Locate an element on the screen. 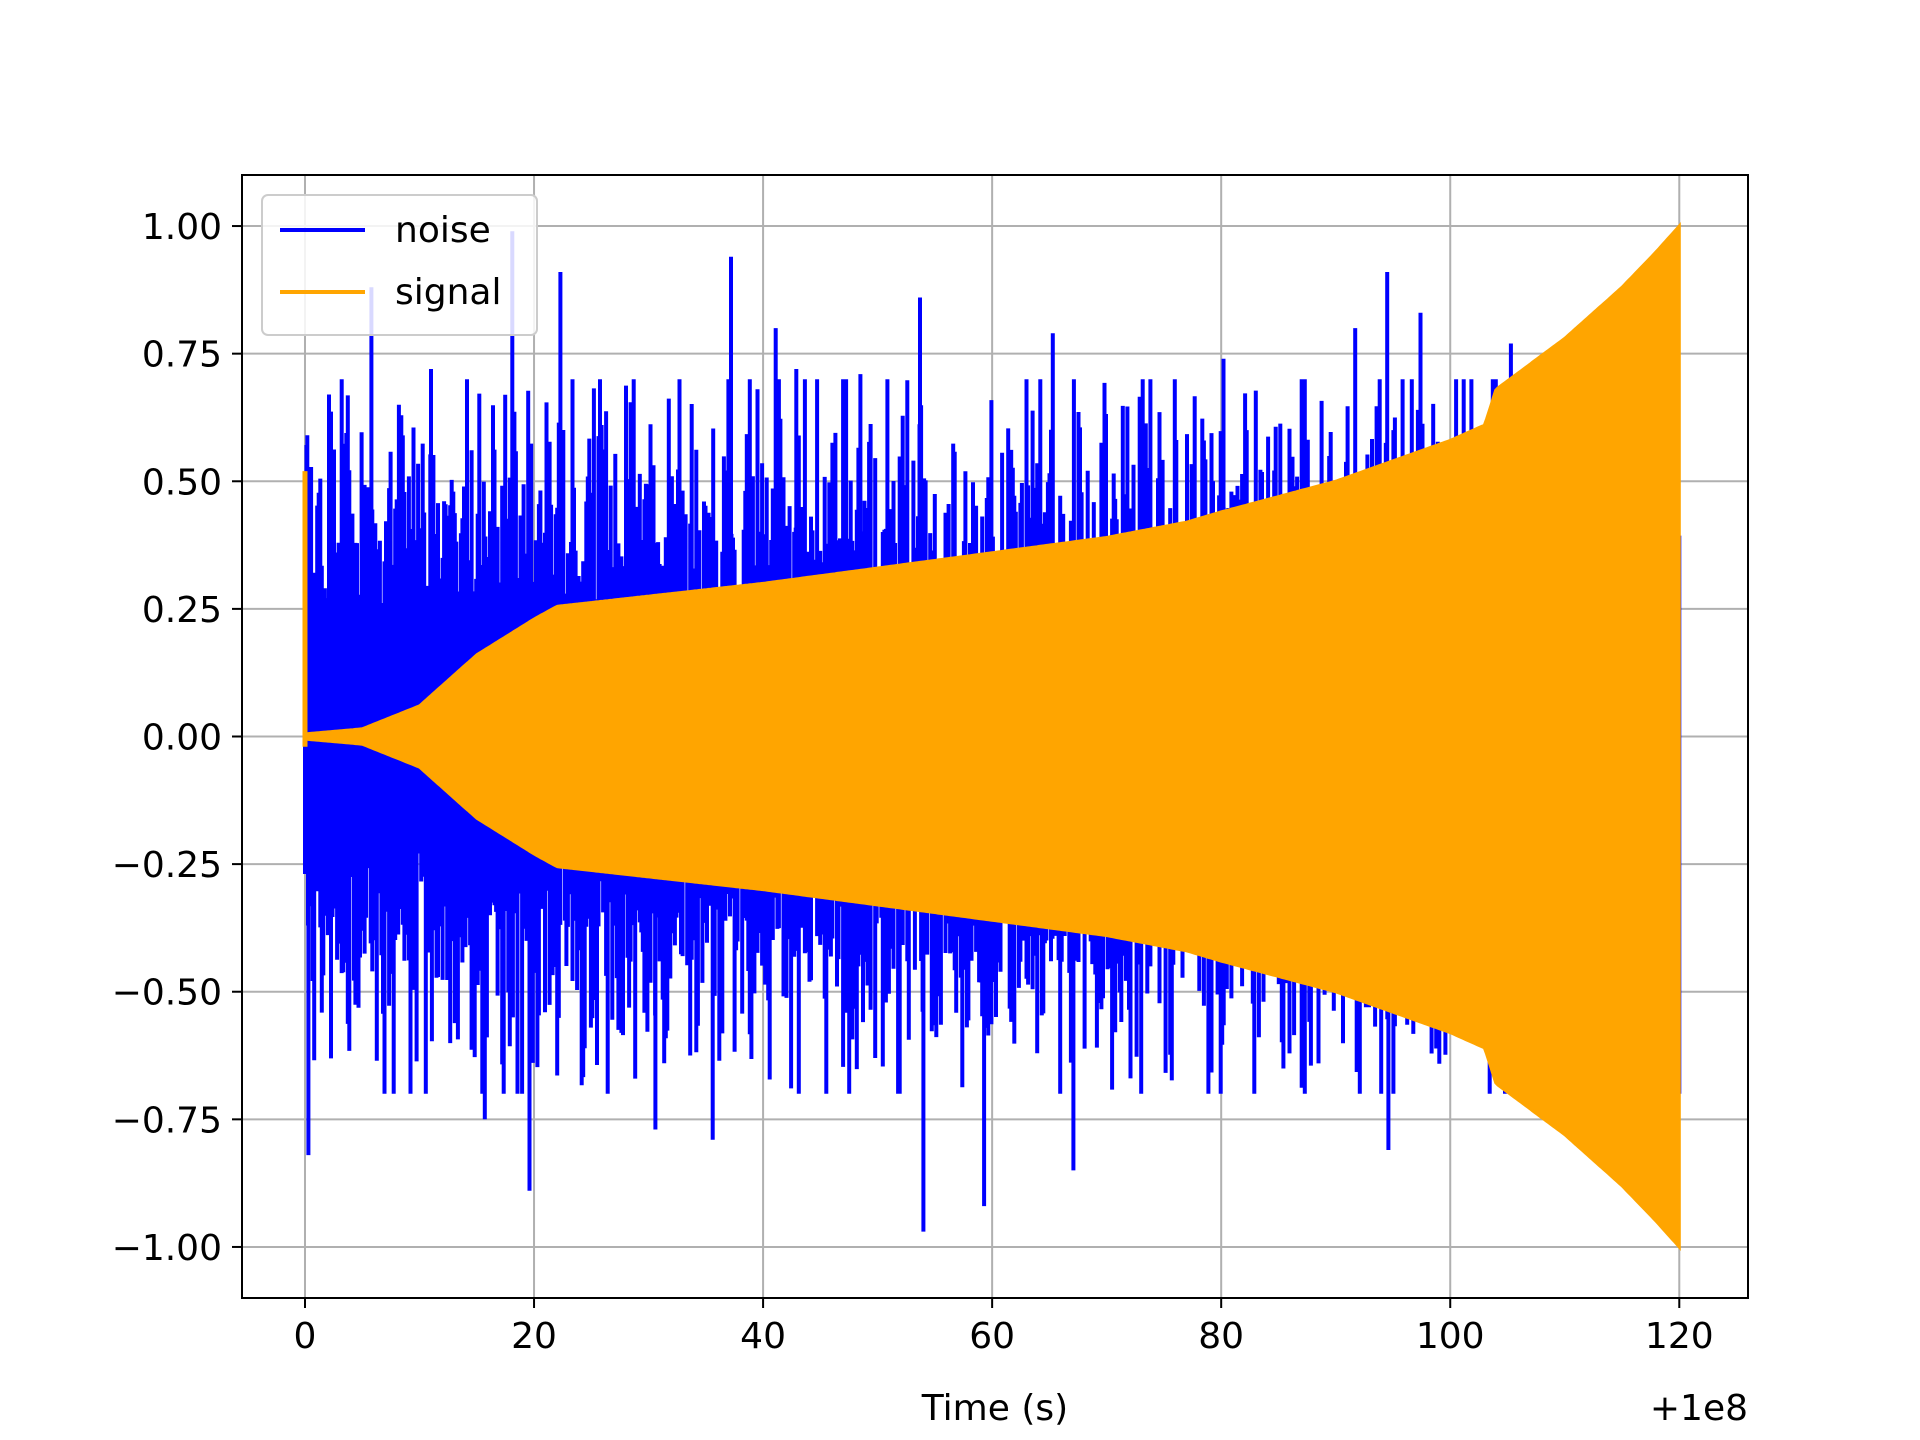  y-tick-label: 0.75 is located at coordinates (182, 355).